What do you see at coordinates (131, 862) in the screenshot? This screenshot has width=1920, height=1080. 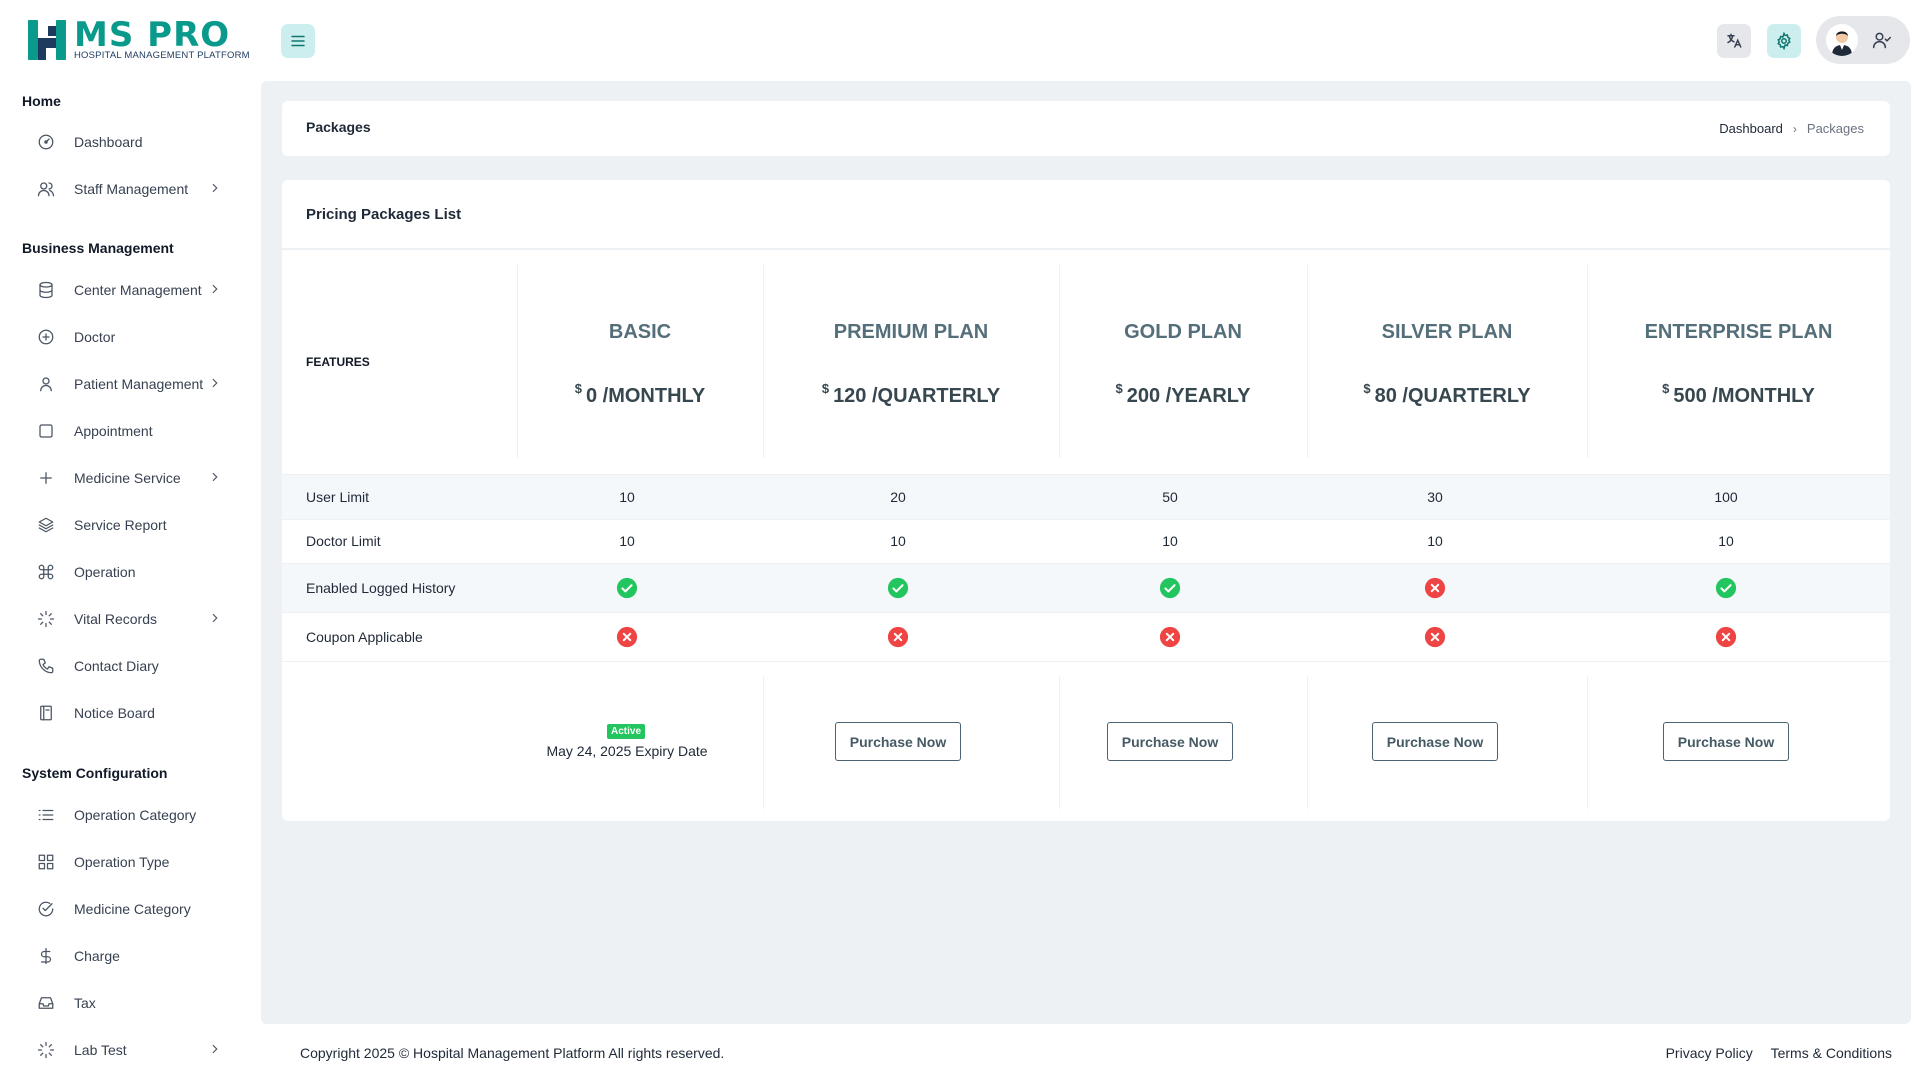 I see `sidebar-item-operation-type: Operation Type` at bounding box center [131, 862].